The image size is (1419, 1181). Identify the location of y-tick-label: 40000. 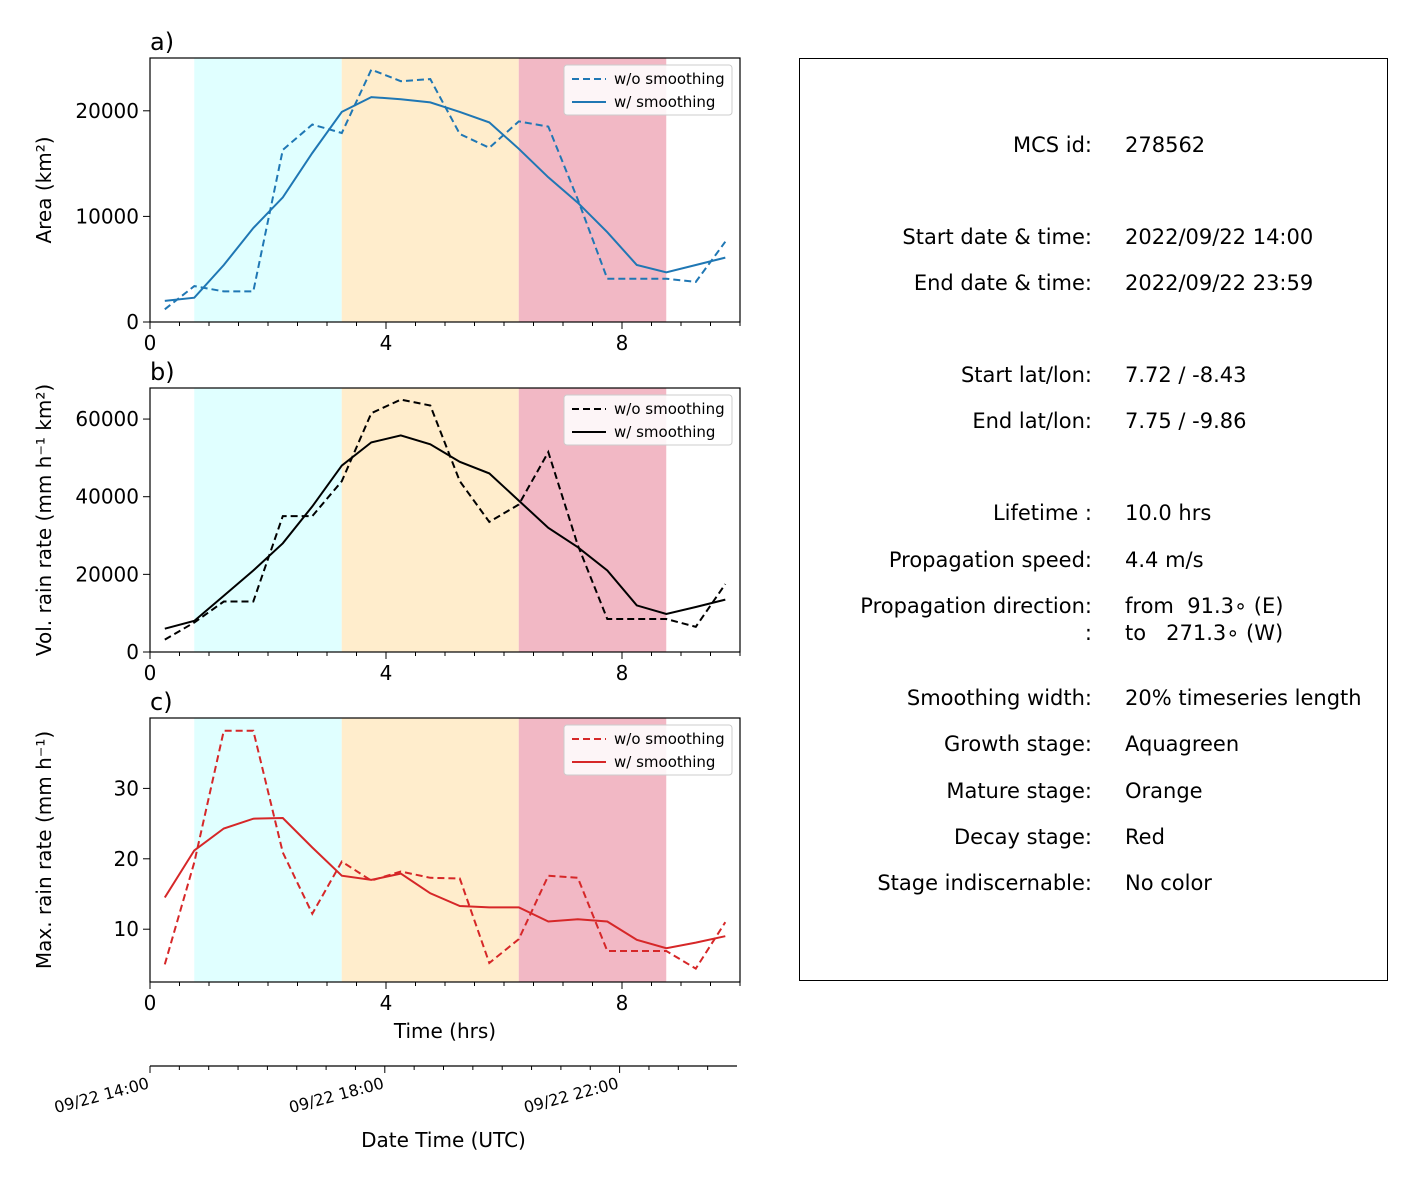
(107, 497).